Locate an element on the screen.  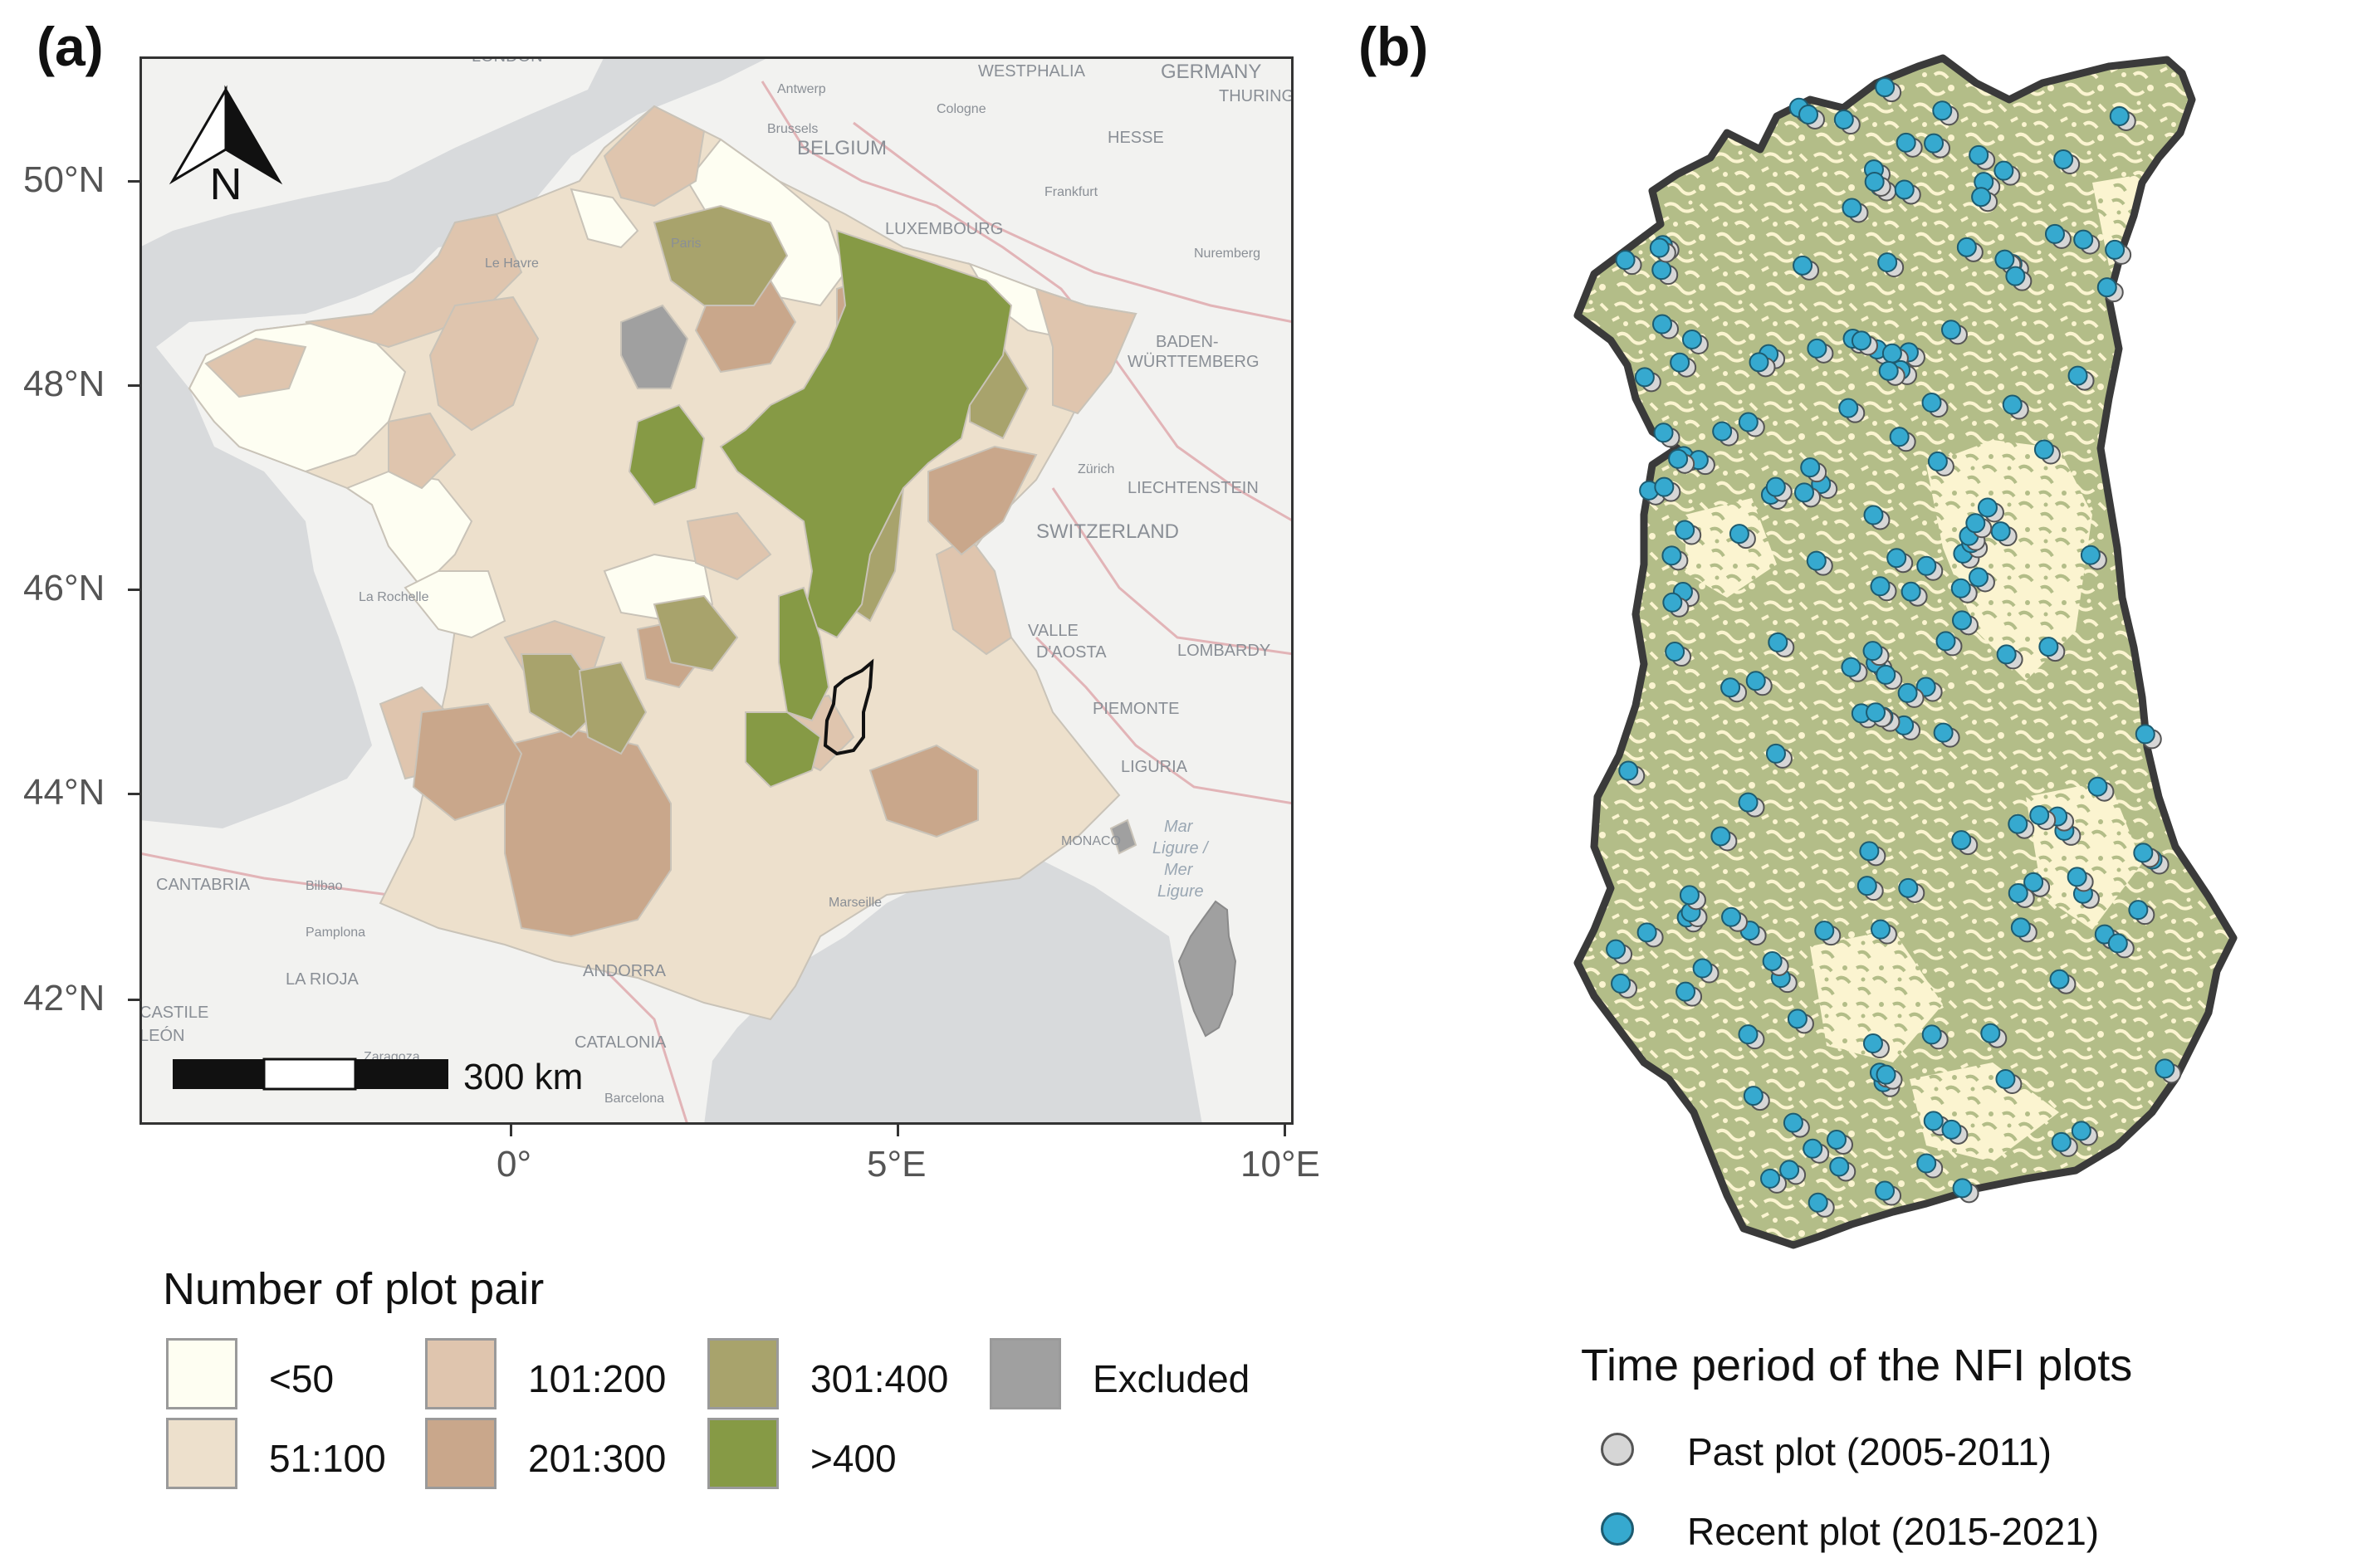
lon-tick-10: 10°E is located at coordinates (1280, 1164).